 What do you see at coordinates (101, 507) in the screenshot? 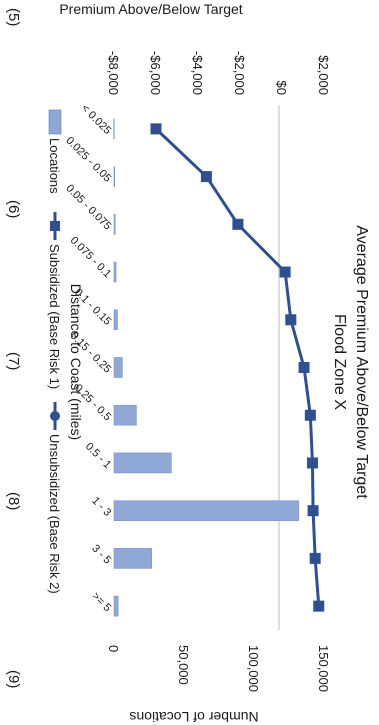
I see `category-label: 1 - 3` at bounding box center [101, 507].